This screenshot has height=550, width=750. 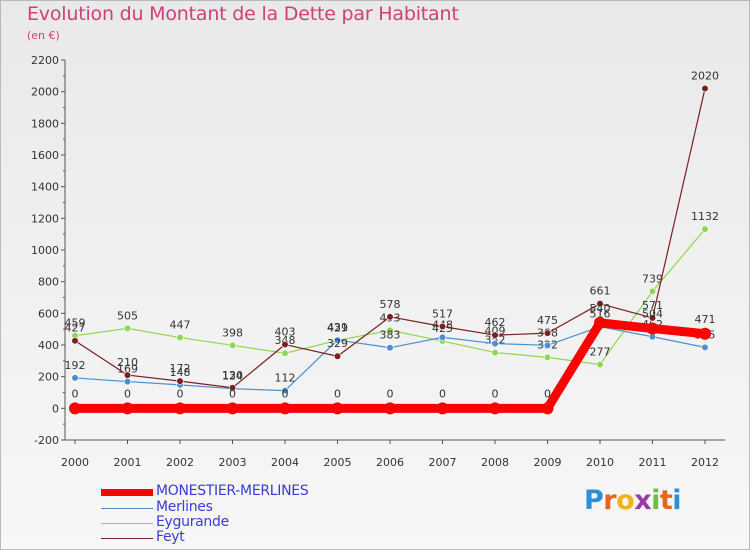 I want to click on x-tick-label: 2000, so click(x=75, y=462).